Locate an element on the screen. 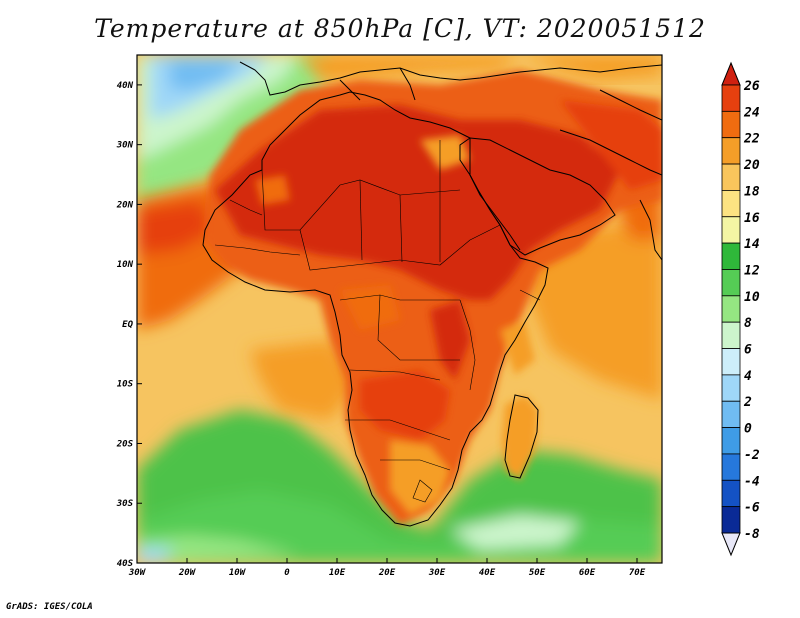  footer-credit: GrADS: IGES/COLA is located at coordinates (49, 607).